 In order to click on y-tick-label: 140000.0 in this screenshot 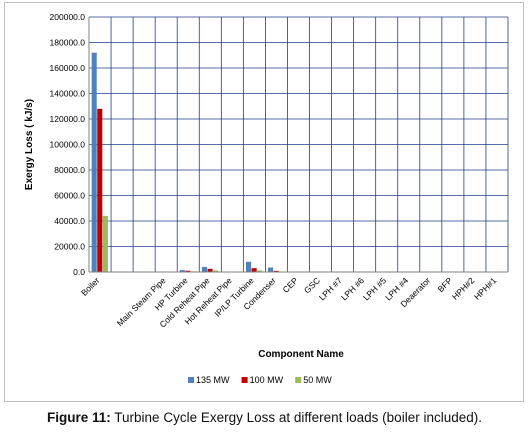, I will do `click(68, 94)`.